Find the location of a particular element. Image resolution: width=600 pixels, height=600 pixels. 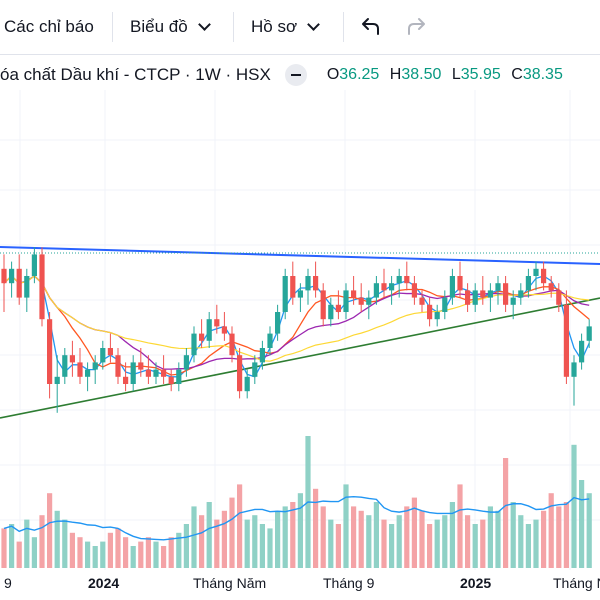

x-tick-label: 9 is located at coordinates (8, 583).